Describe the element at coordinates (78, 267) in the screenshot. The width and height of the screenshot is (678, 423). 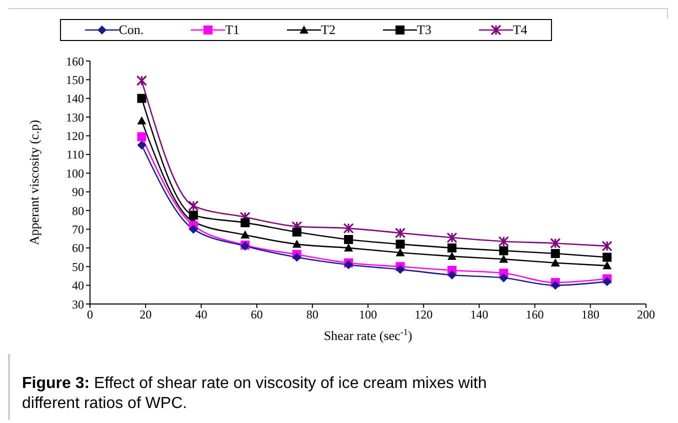
I see `y-tick-label: 50` at that location.